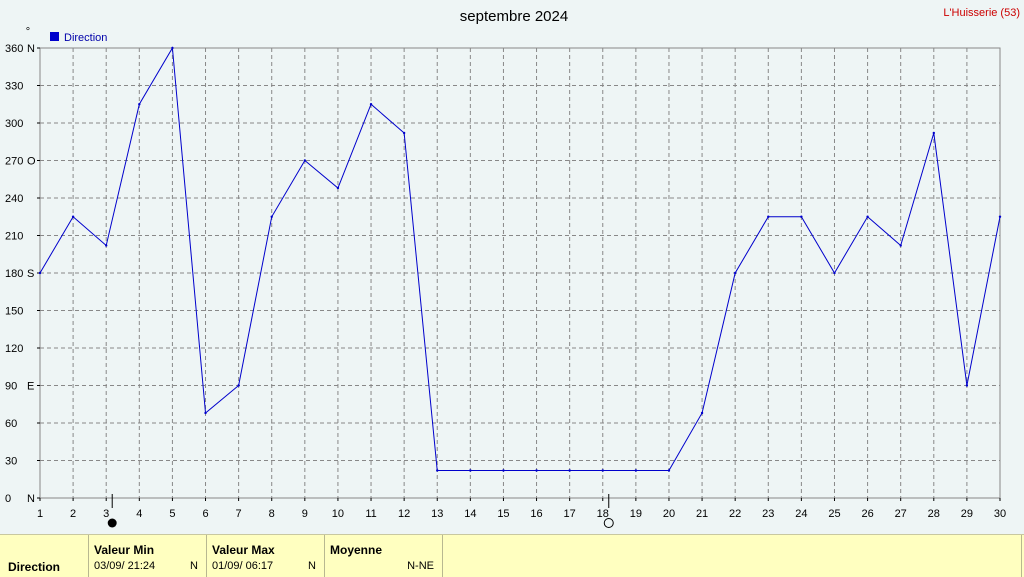  Describe the element at coordinates (11, 462) in the screenshot. I see `y-tick-label: 30` at that location.